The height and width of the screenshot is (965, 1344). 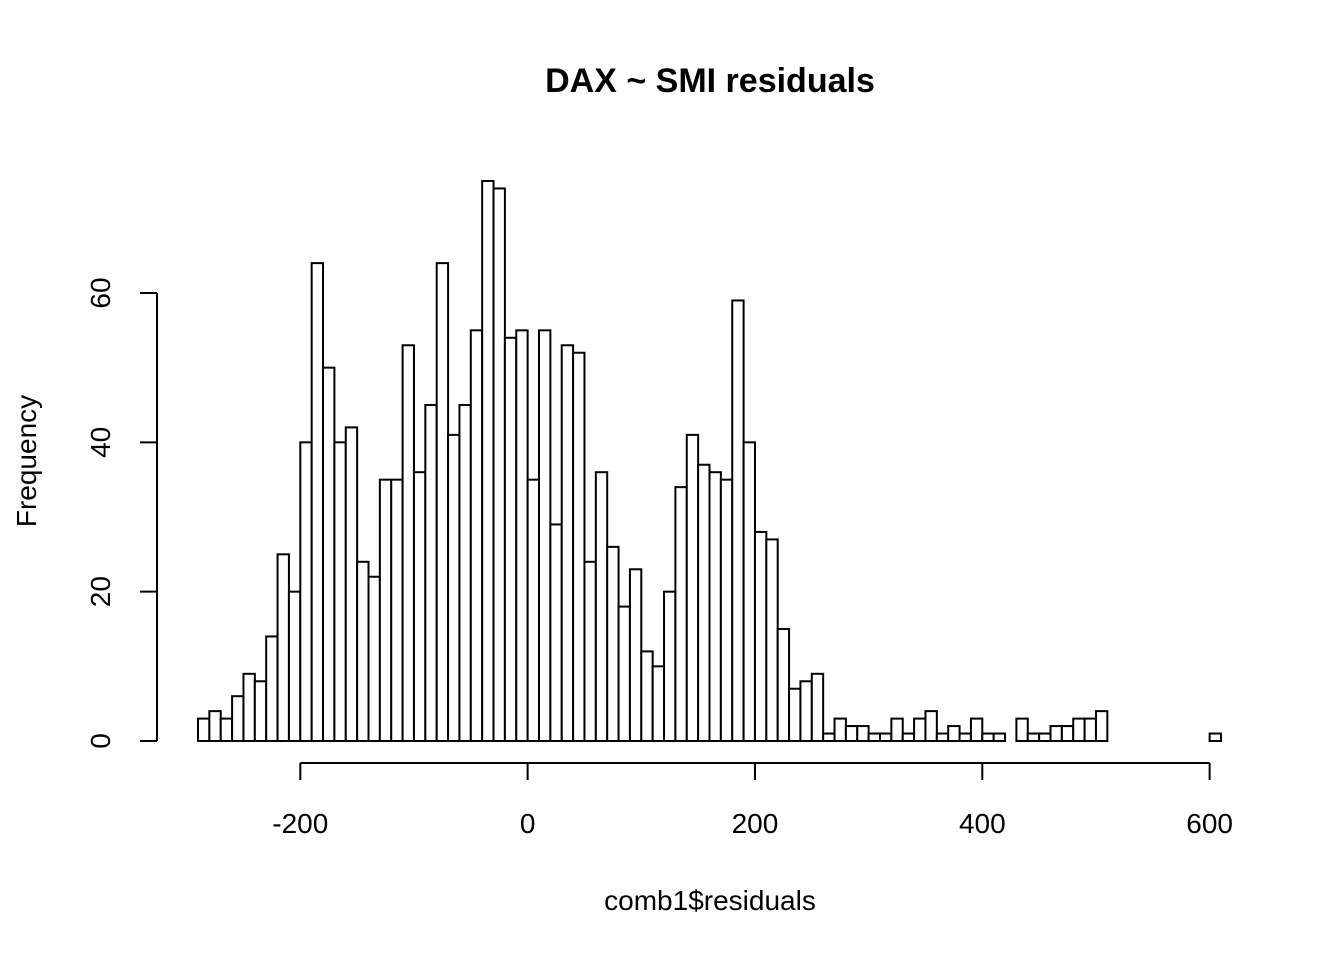 I want to click on x-tick-label: 0, so click(x=528, y=823).